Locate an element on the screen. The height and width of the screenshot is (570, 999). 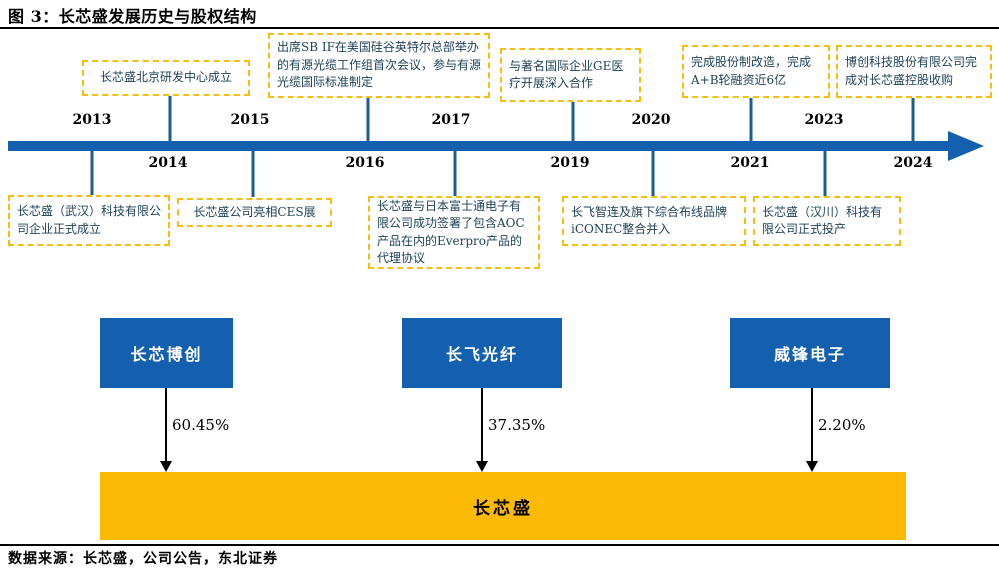
event-callout-2014: 长芯盛北京研发中心成立 is located at coordinates (166, 78).